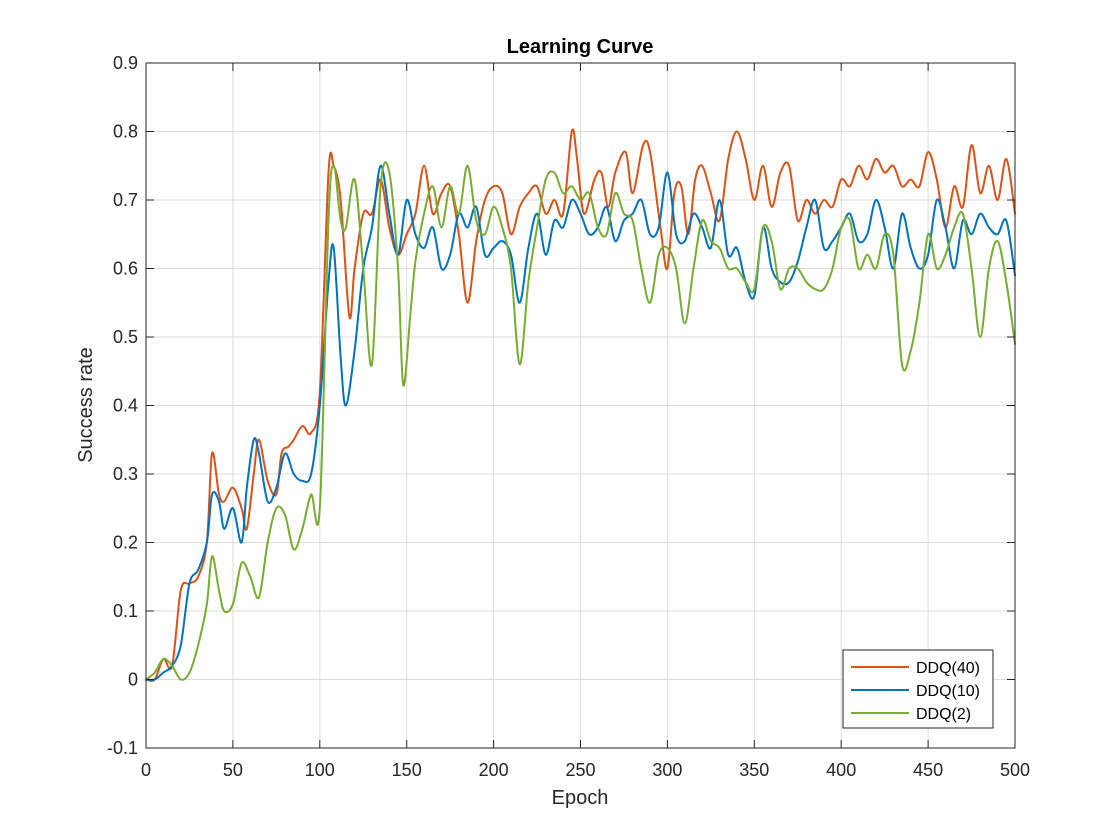 The height and width of the screenshot is (840, 1120). I want to click on y-tick-label: 0.2, so click(125, 543).